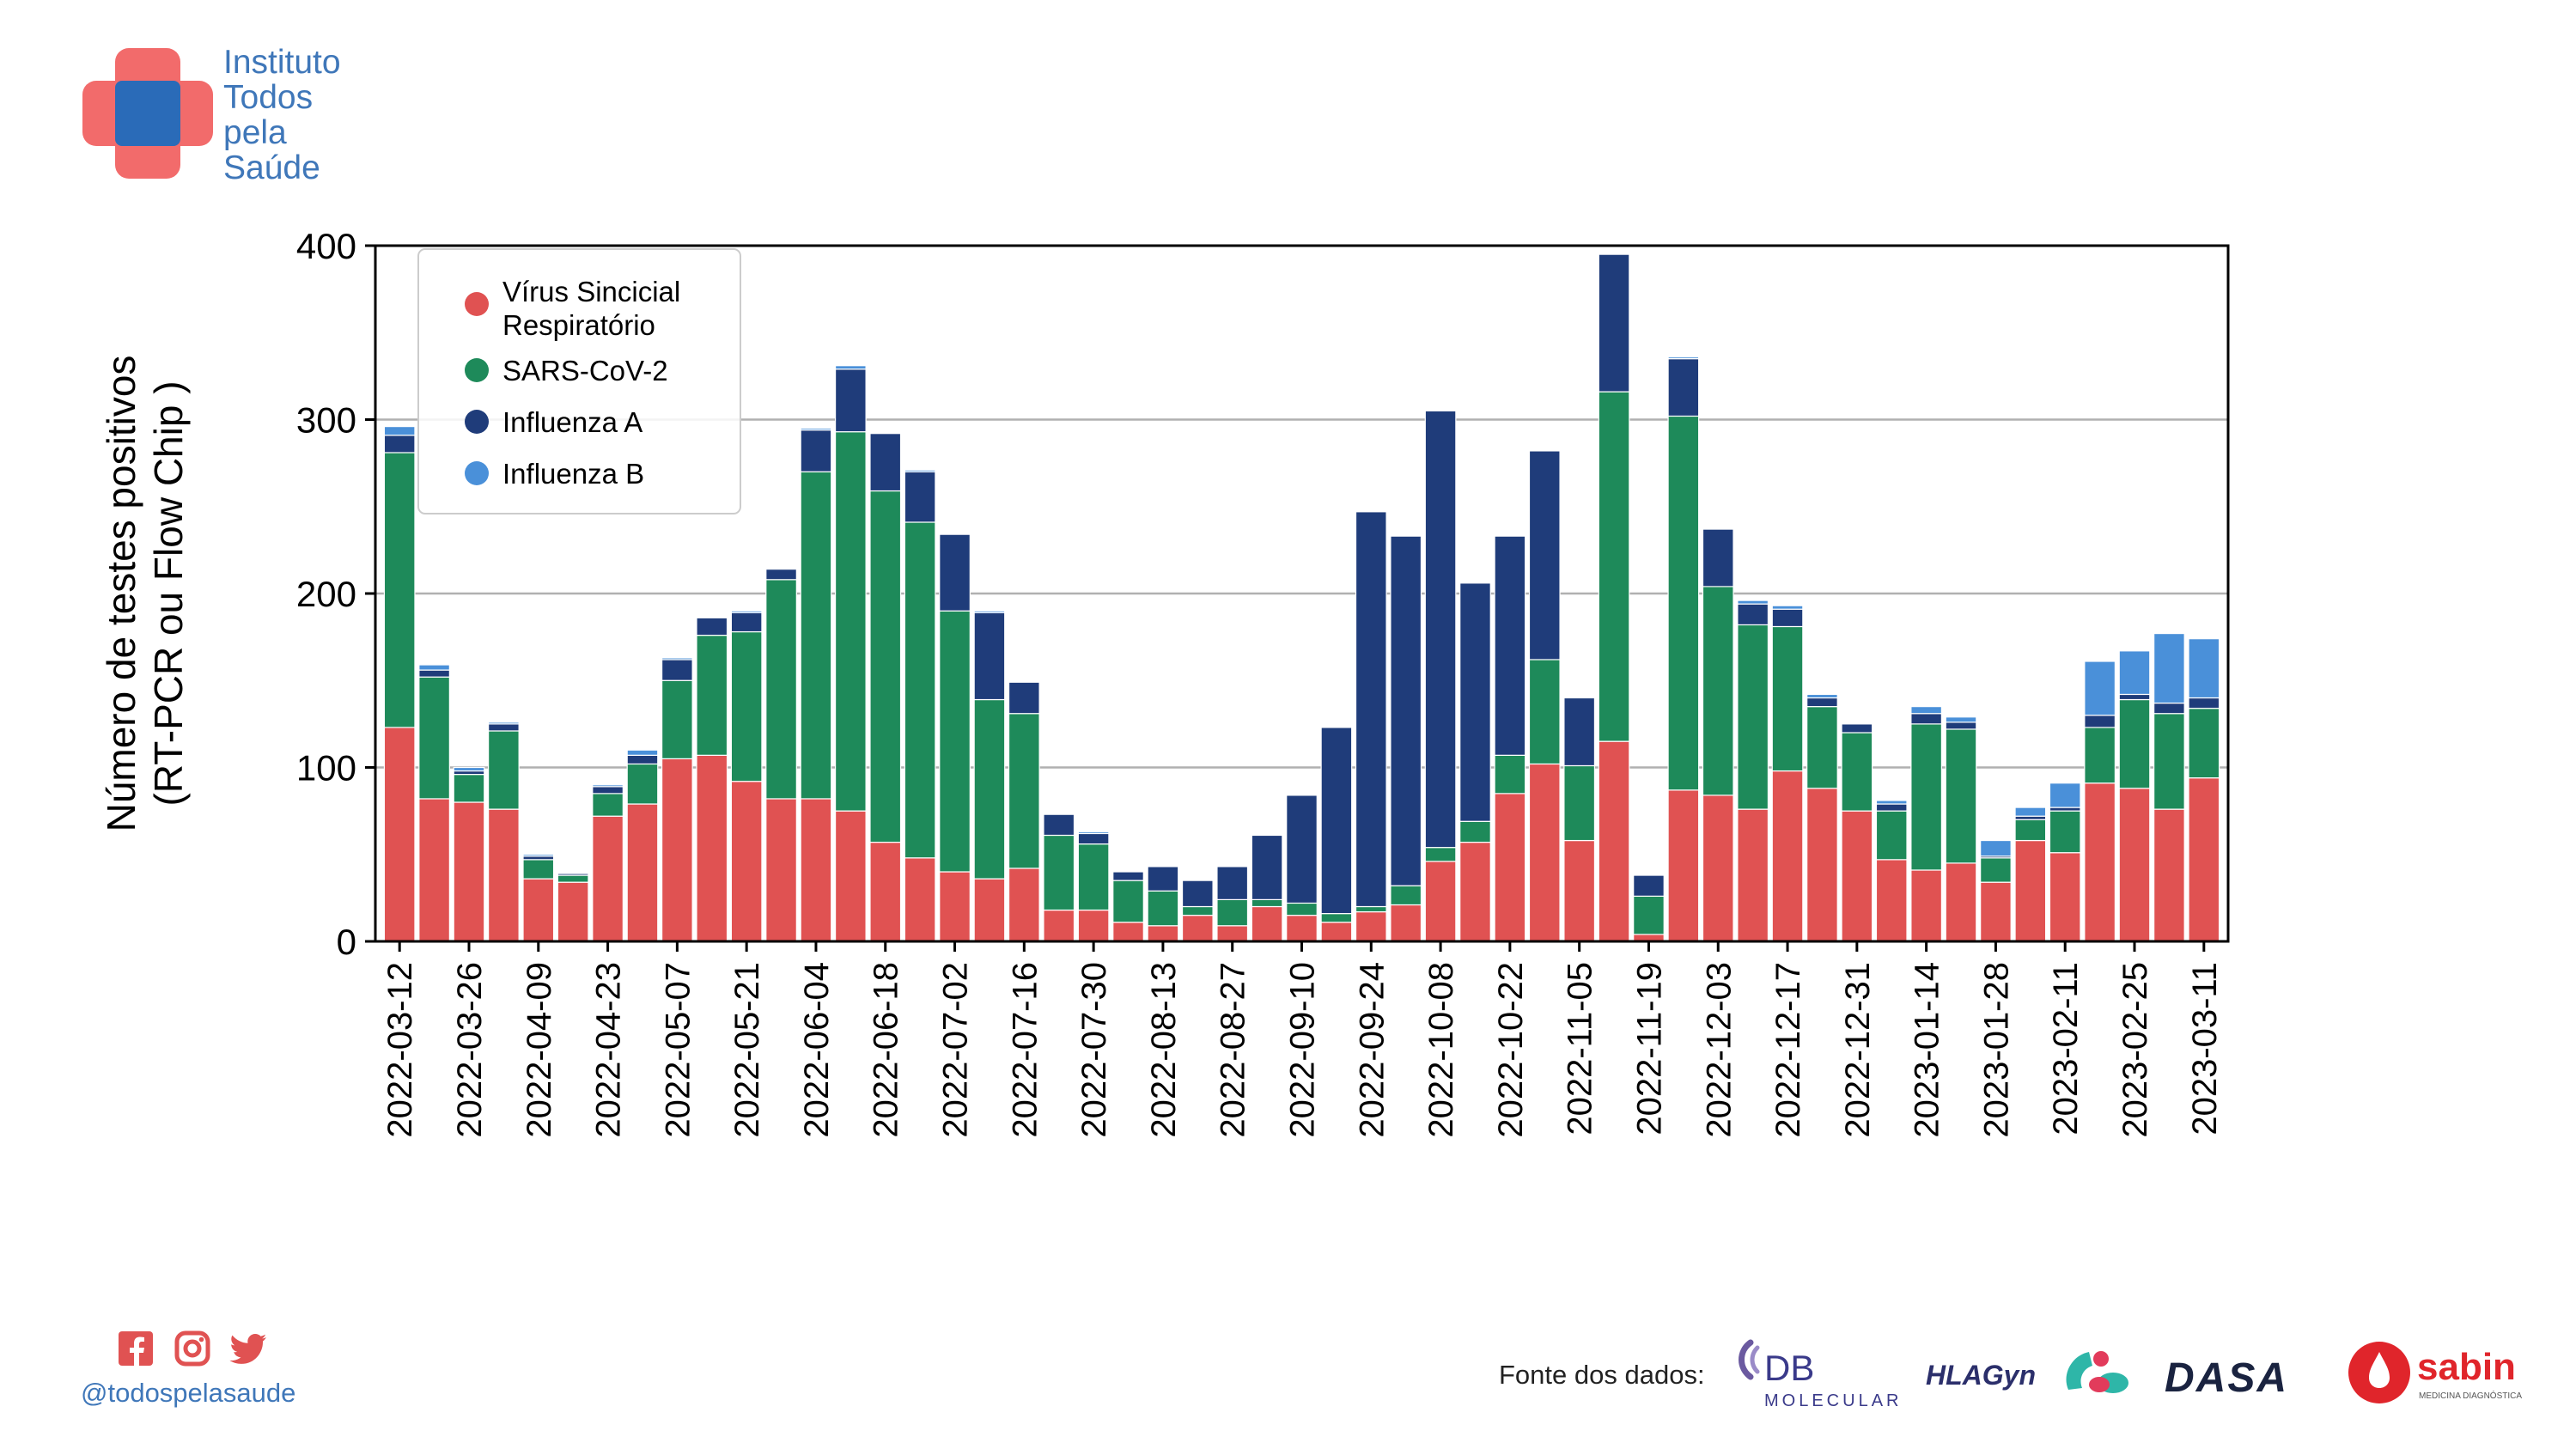 Image resolution: width=2576 pixels, height=1449 pixels. Describe the element at coordinates (192, 1348) in the screenshot. I see `instagram-icon` at that location.